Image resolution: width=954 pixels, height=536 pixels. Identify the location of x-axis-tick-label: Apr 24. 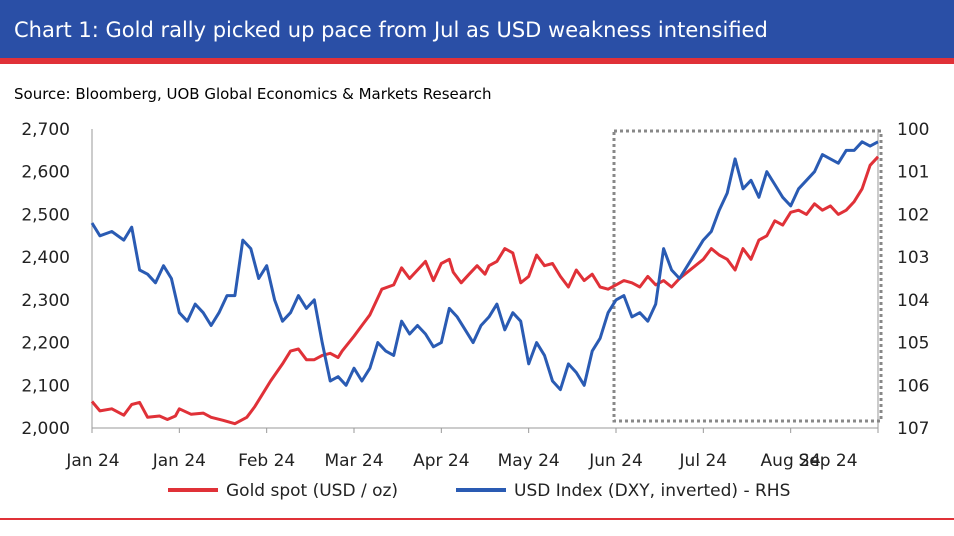
(441, 461).